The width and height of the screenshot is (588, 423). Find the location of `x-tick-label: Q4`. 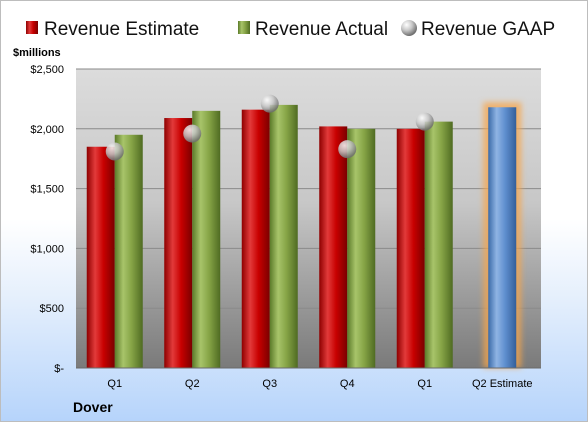

x-tick-label: Q4 is located at coordinates (347, 384).